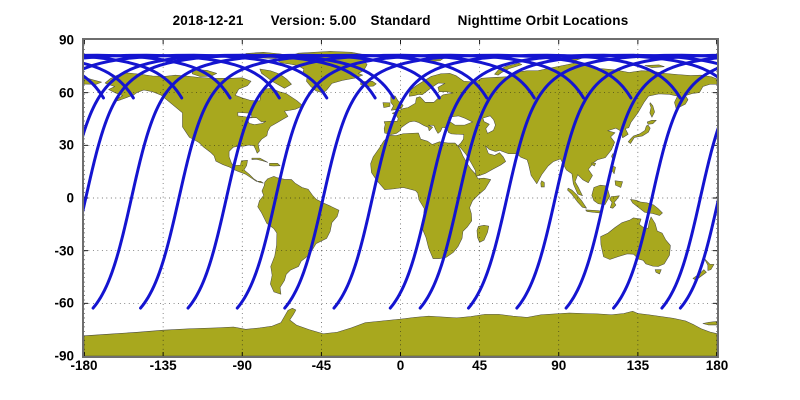 Image resolution: width=800 pixels, height=400 pixels. Describe the element at coordinates (70, 198) in the screenshot. I see `y-tick-label-0: 0` at that location.